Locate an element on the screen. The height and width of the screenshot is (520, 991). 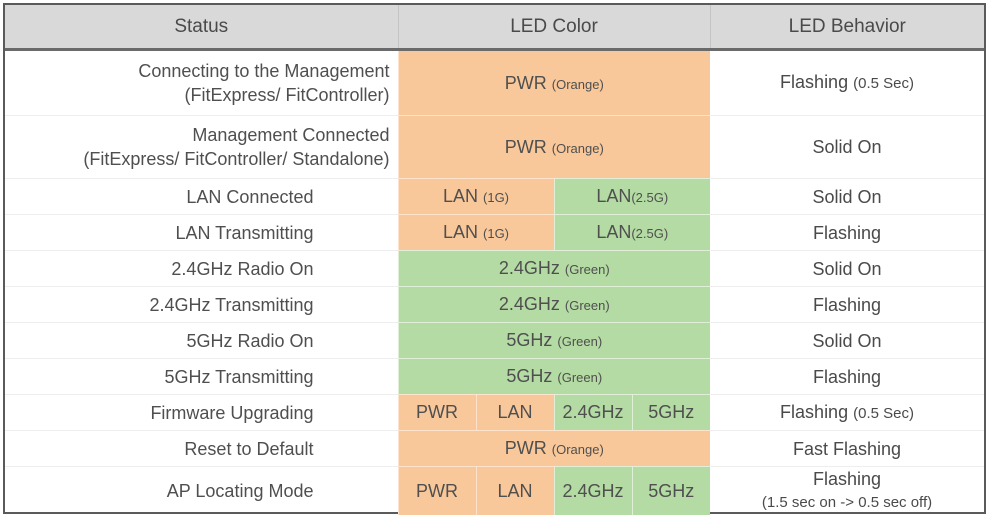
status-cell: 5GHz Transmitting is located at coordinates (201, 376).